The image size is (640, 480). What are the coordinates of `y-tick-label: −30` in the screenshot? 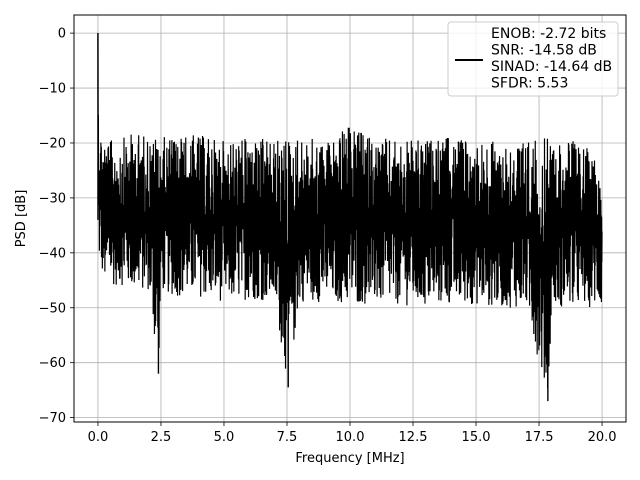 It's located at (52, 198).